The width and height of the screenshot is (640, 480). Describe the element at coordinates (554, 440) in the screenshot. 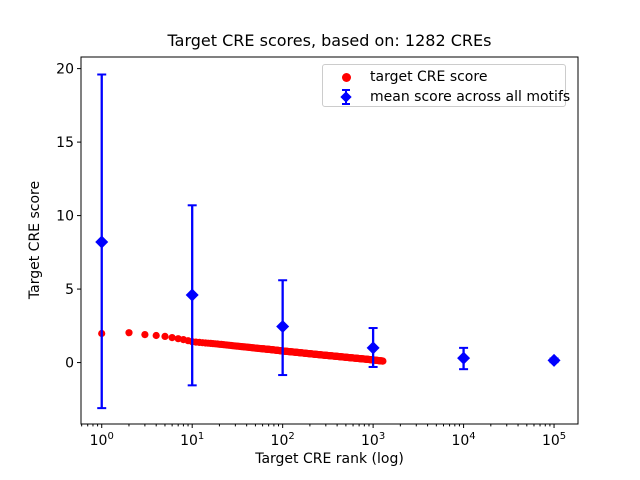

I see `x-tick-label: 10⁵` at that location.